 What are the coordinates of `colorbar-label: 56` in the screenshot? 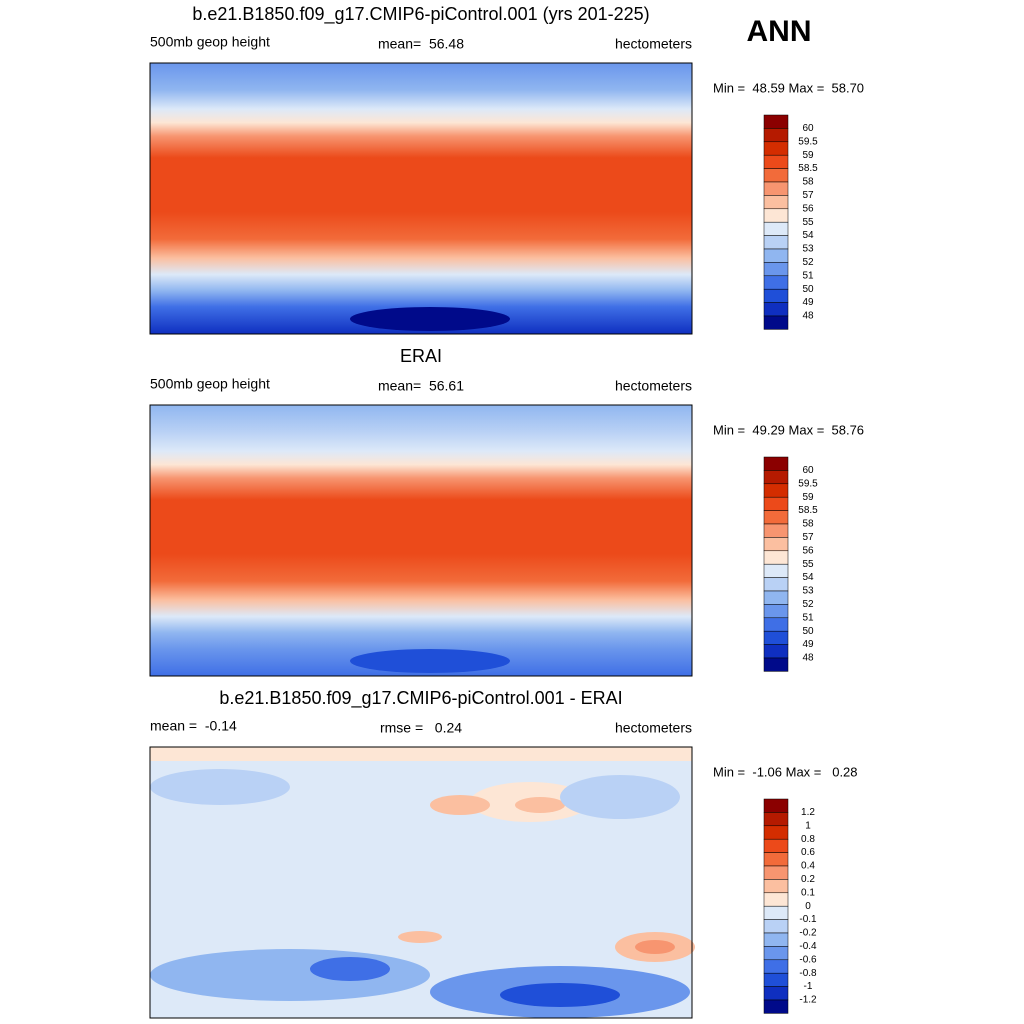 It's located at (808, 550).